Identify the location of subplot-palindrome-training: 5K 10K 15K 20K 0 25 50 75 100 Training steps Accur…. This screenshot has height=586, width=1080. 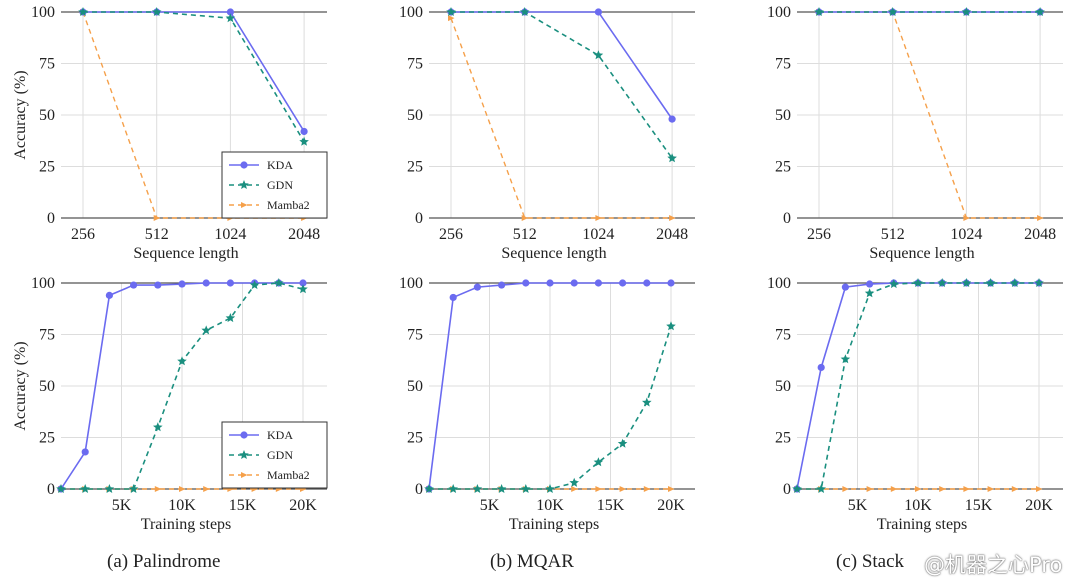
(170, 404).